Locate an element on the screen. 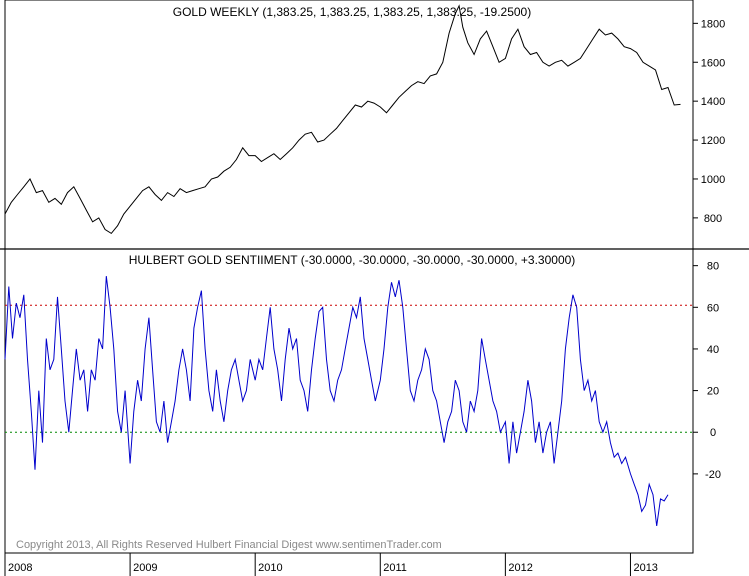  top-y-tick-label-1: 1000 is located at coordinates (713, 180).